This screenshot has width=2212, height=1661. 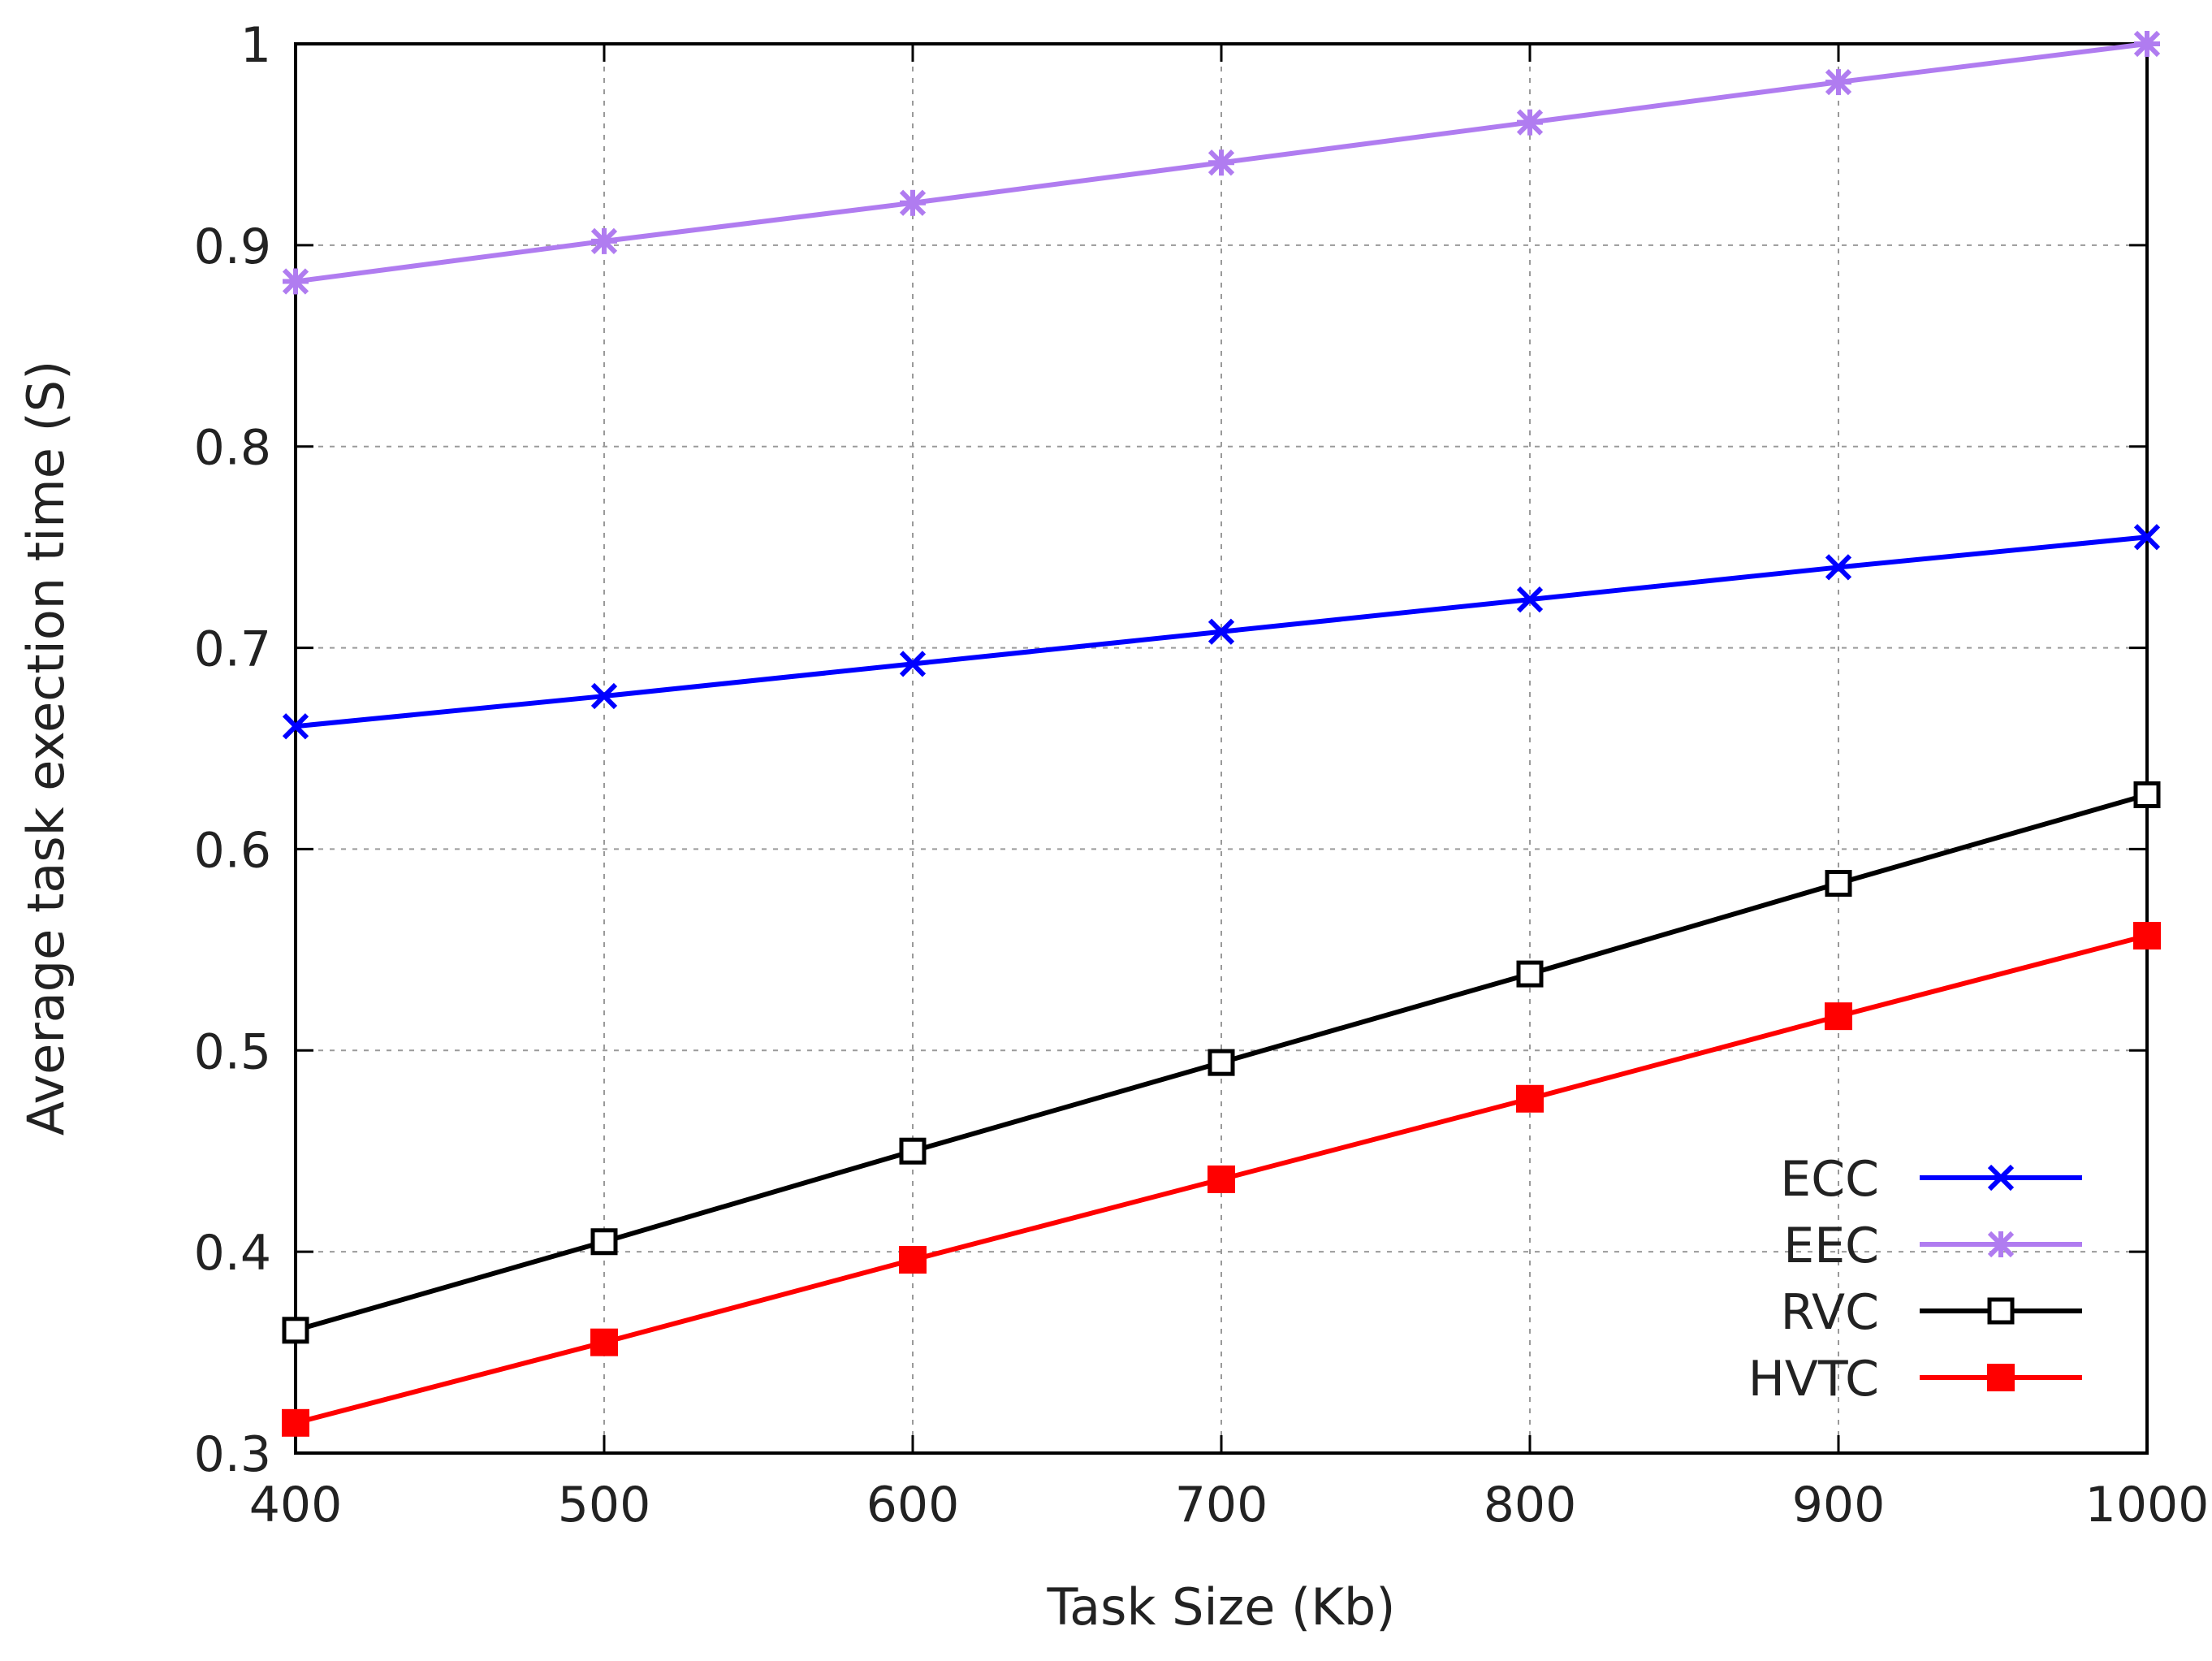 I want to click on x-tick-label: 600, so click(x=913, y=1505).